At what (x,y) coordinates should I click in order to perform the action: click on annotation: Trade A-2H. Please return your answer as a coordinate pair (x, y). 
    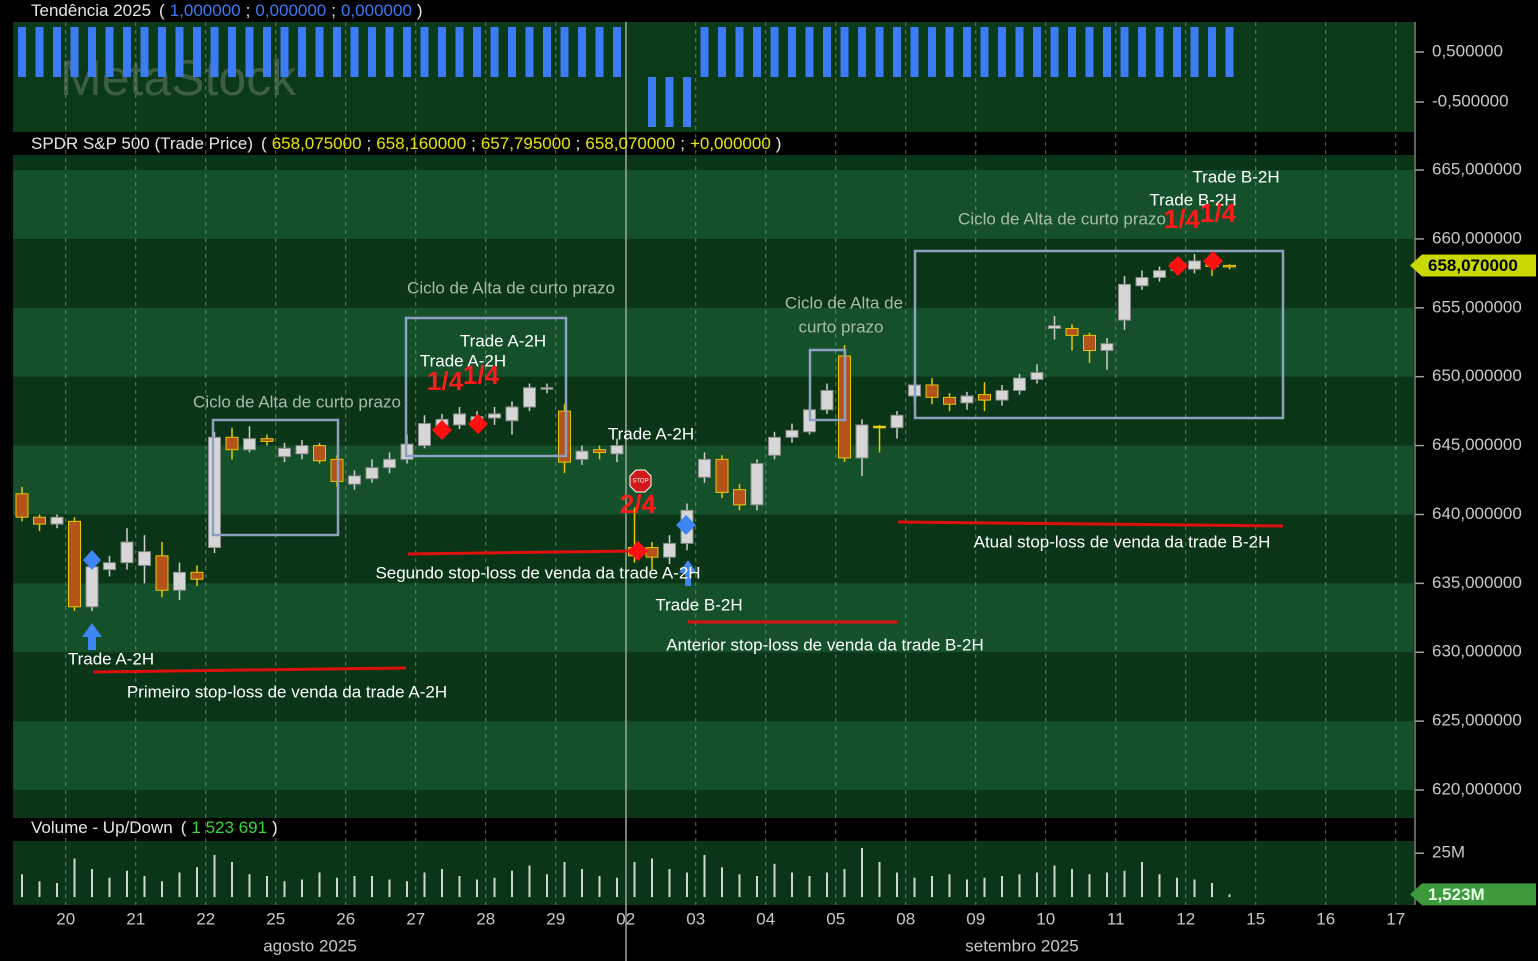
    Looking at the image, I should click on (111, 658).